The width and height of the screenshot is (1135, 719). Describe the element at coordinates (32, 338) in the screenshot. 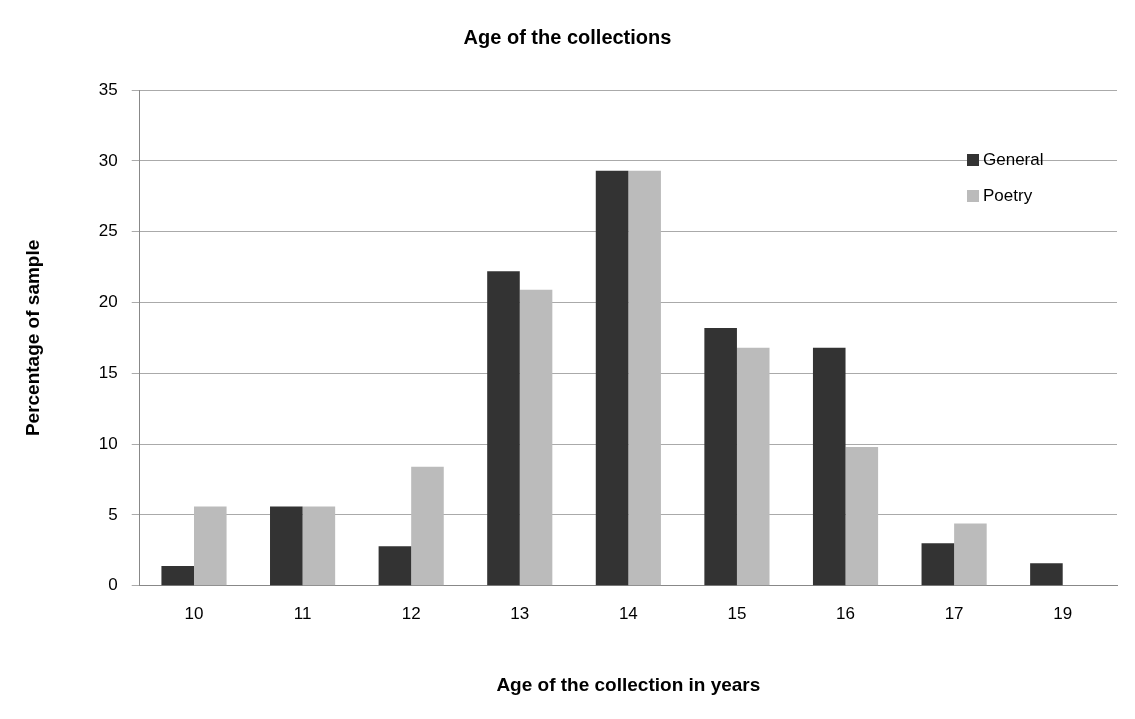

I see `y-axis-title: Percentage of sample` at that location.